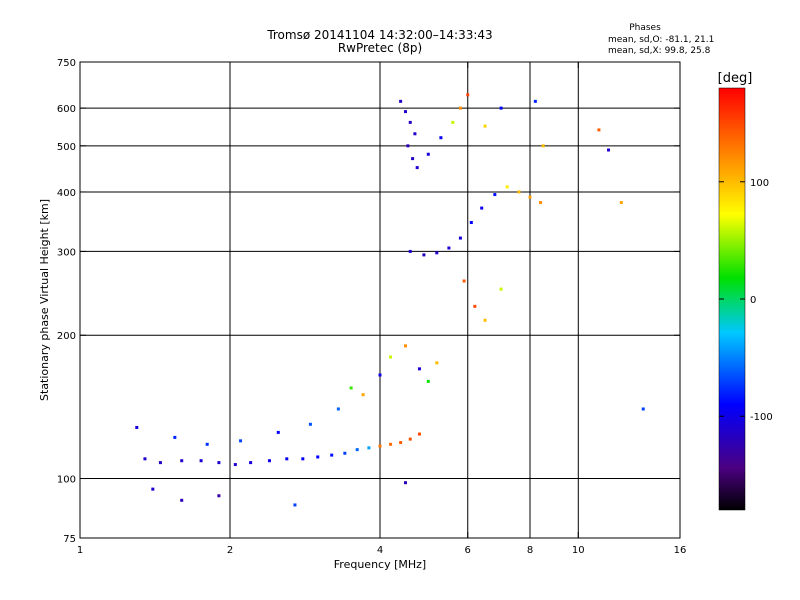 Image resolution: width=800 pixels, height=600 pixels. What do you see at coordinates (530, 550) in the screenshot?
I see `x-tick-label: 8` at bounding box center [530, 550].